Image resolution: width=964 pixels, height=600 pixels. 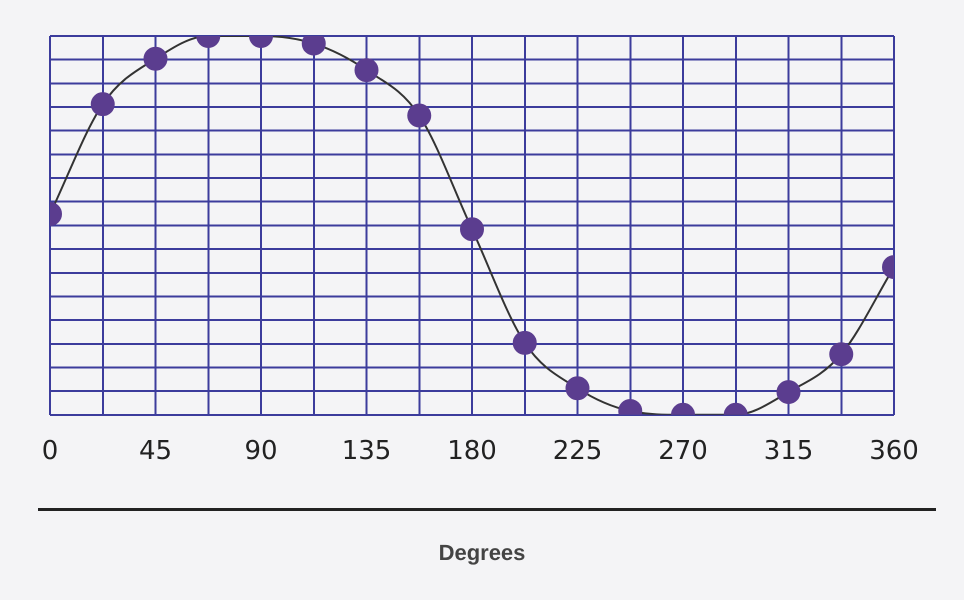 What do you see at coordinates (683, 451) in the screenshot?
I see `x-tick-label: 270` at bounding box center [683, 451].